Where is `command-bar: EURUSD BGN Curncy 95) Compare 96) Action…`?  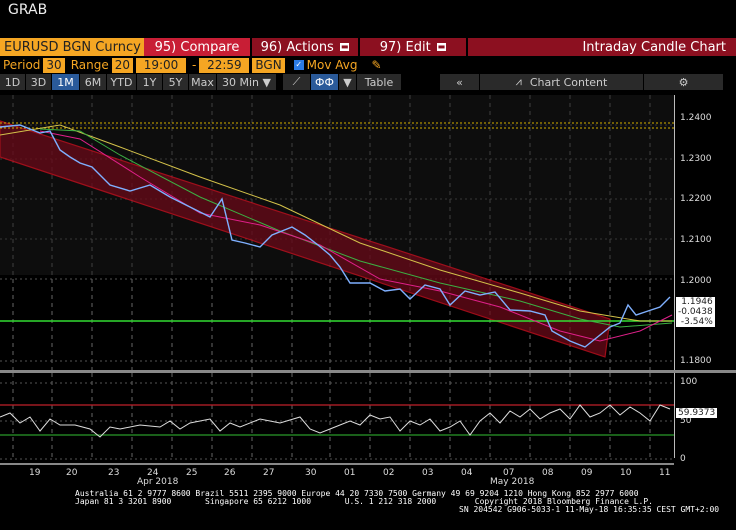 command-bar: EURUSD BGN Curncy 95) Compare 96) Action… is located at coordinates (368, 47).